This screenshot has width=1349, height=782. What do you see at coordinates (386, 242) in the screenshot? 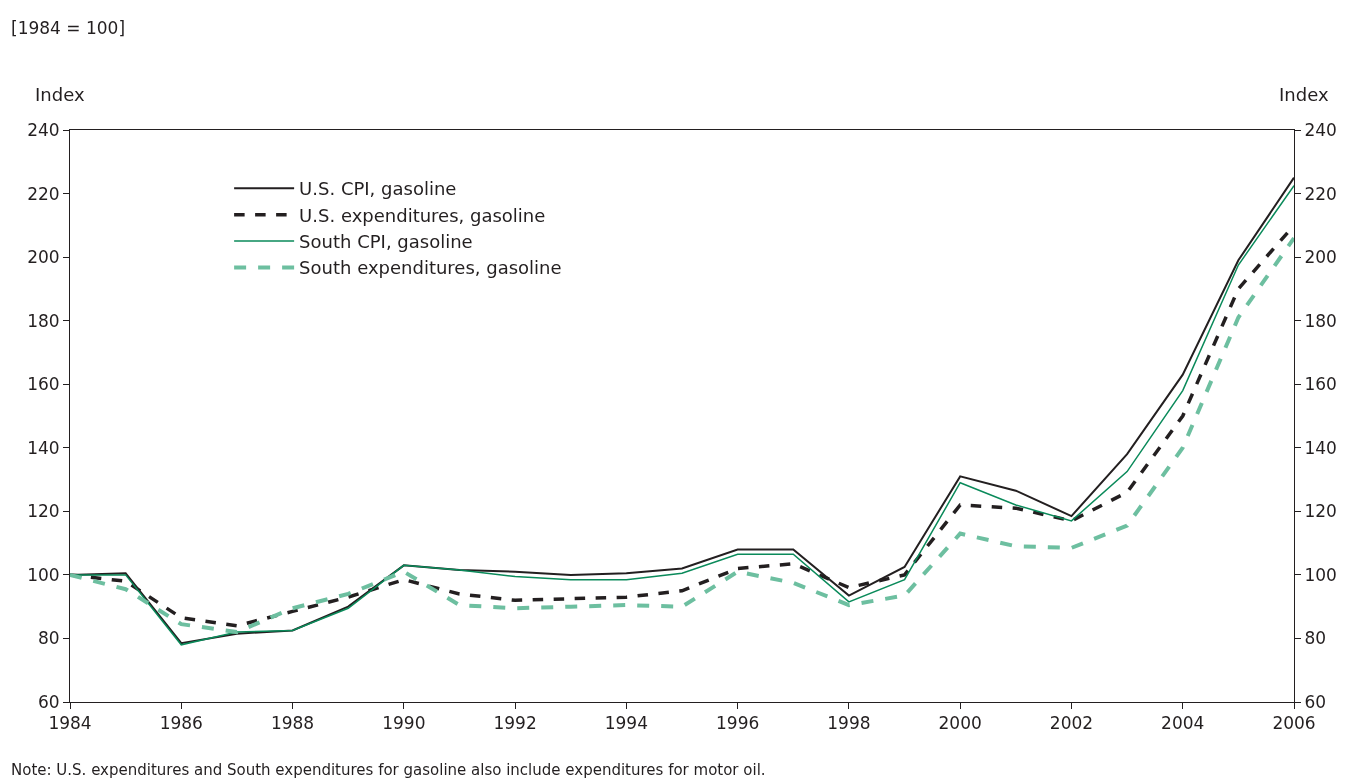
I see `legend-label: South CPI, gasoline` at bounding box center [386, 242].